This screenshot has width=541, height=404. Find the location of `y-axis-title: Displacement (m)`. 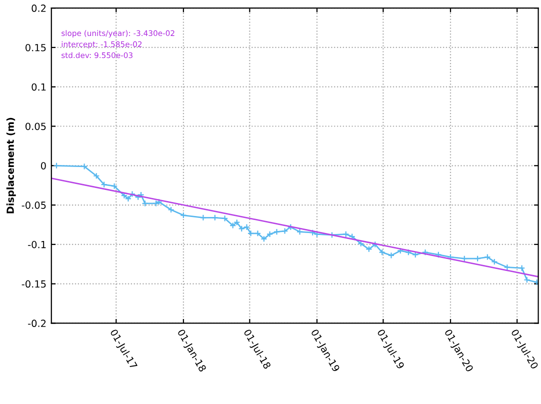

y-axis-title: Displacement (m) is located at coordinates (11, 166).